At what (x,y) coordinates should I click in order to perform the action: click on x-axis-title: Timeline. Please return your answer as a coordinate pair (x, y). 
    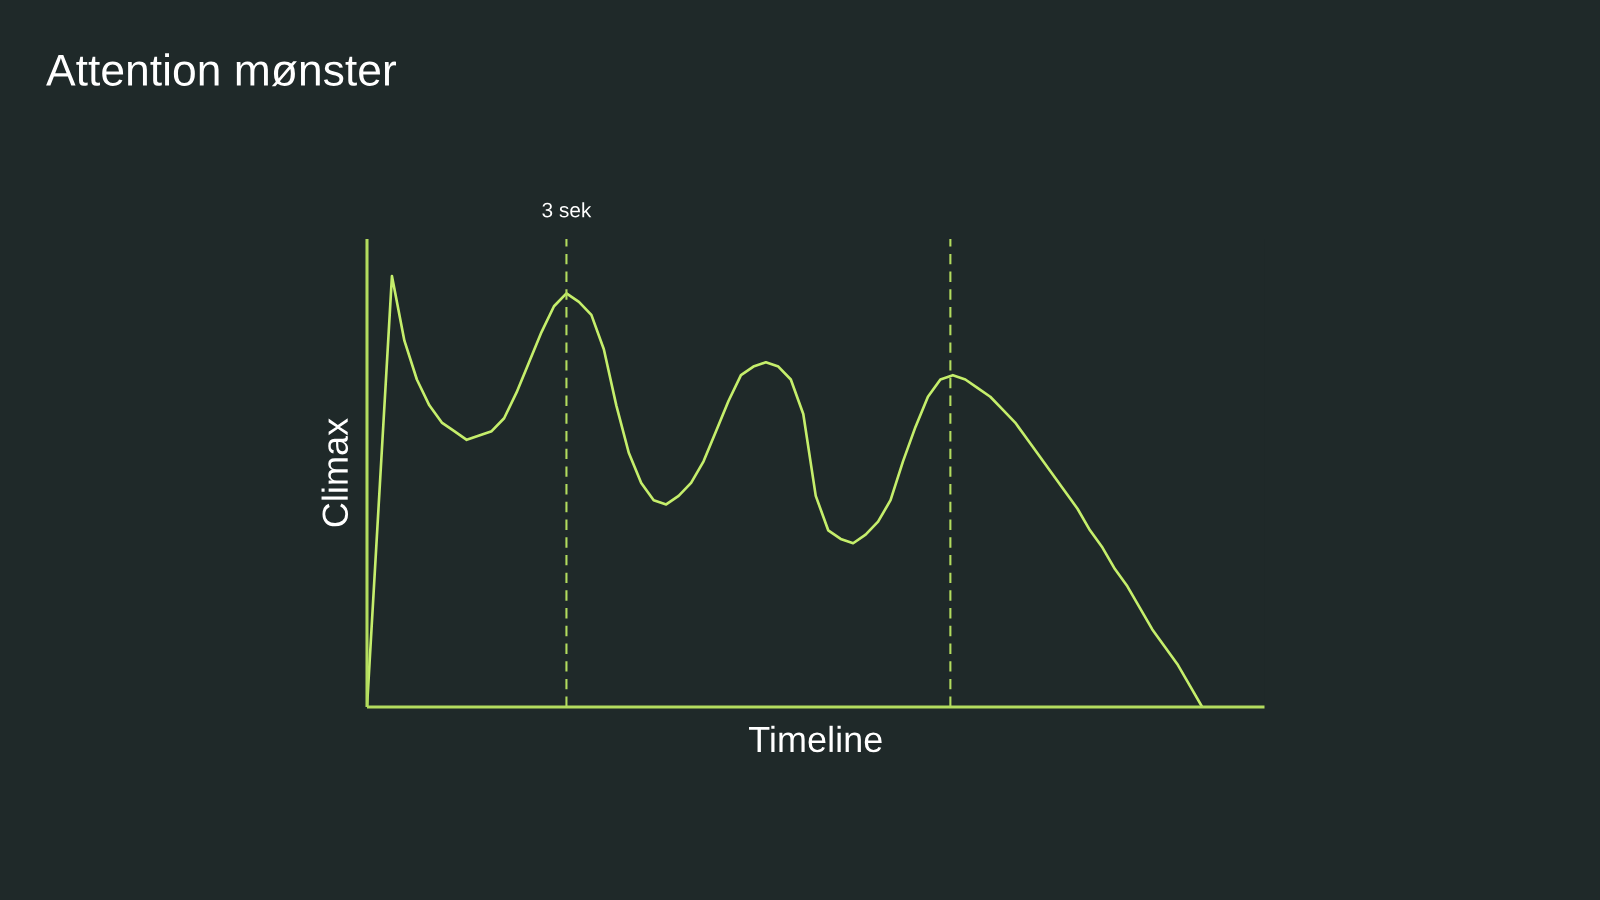
    Looking at the image, I should click on (815, 739).